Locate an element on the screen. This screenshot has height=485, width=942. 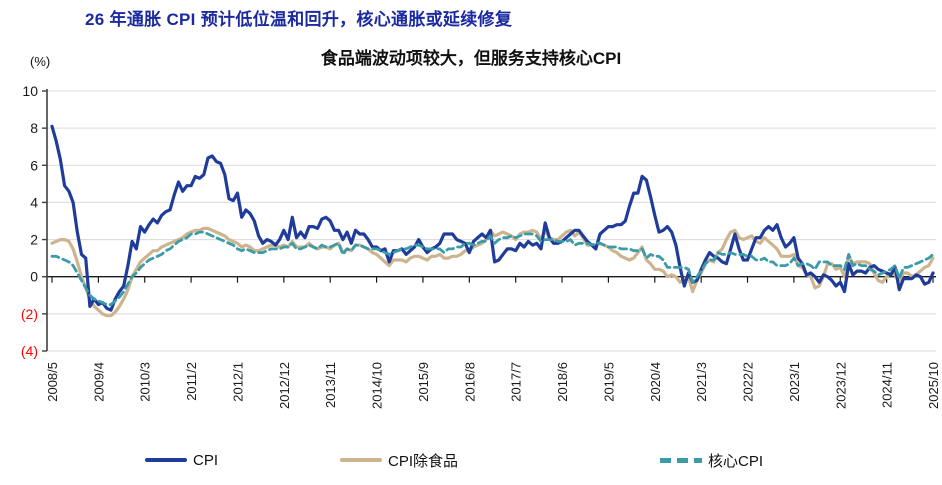
series-line-core-cpi is located at coordinates (492, 268).